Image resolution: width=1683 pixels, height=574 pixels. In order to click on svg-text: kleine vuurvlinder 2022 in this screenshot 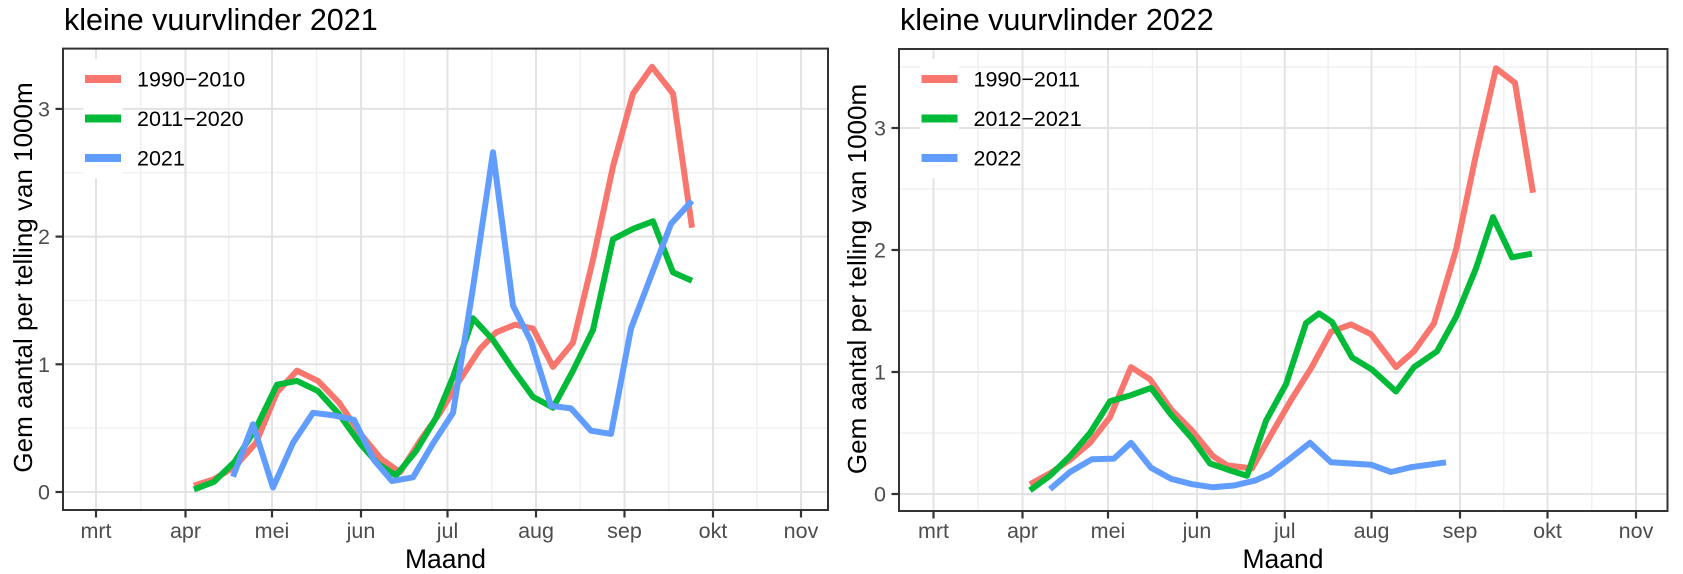, I will do `click(1057, 20)`.